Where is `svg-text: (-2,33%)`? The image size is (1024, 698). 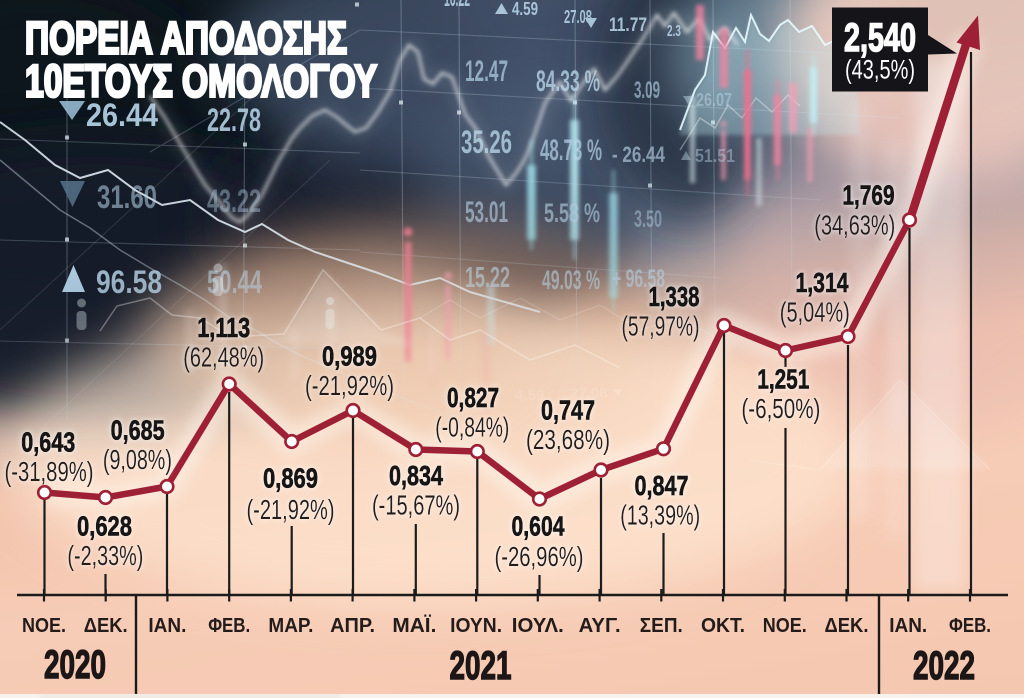
svg-text: (-2,33%) is located at coordinates (105, 555).